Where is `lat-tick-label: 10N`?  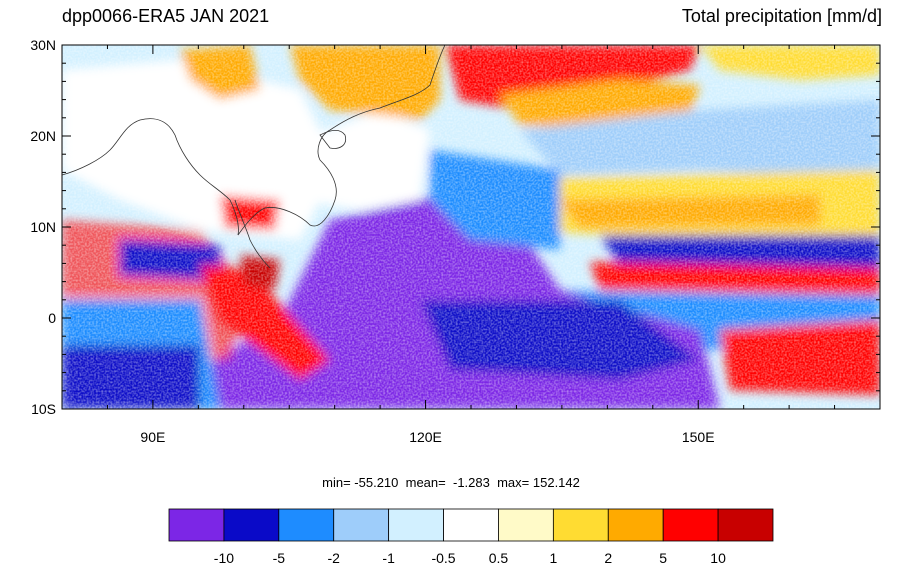 lat-tick-label: 10N is located at coordinates (43, 227).